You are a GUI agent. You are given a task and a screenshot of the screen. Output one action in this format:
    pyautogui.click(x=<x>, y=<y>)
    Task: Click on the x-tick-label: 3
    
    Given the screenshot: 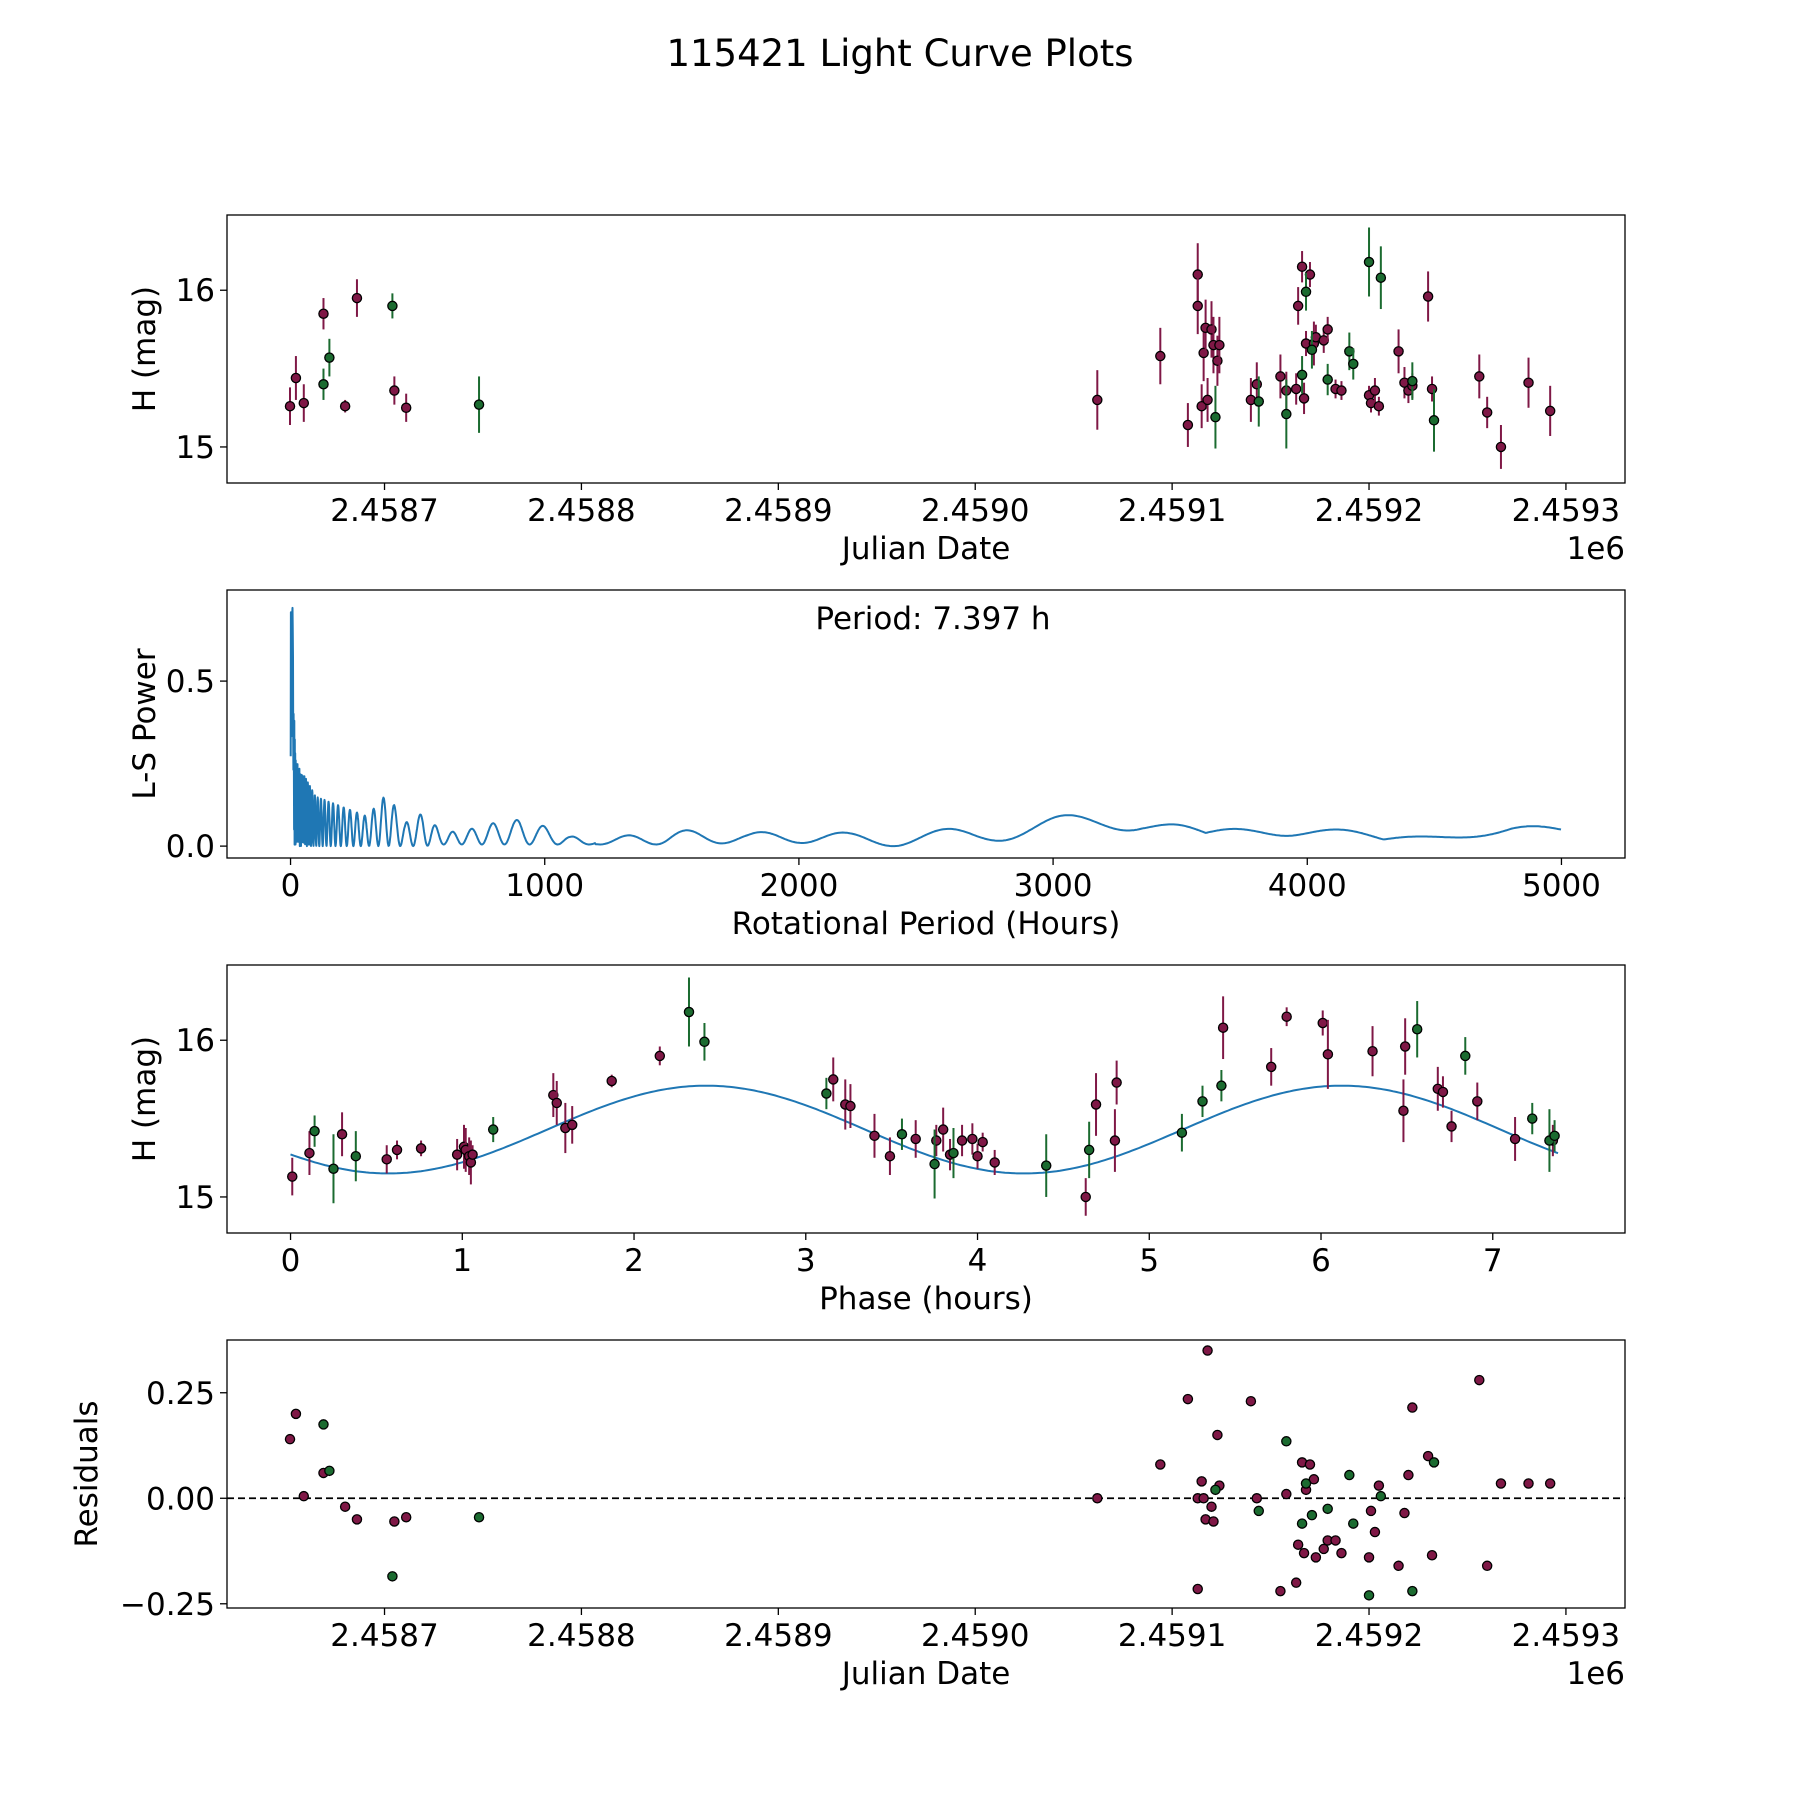 What is the action you would take?
    pyautogui.click(x=806, y=1261)
    